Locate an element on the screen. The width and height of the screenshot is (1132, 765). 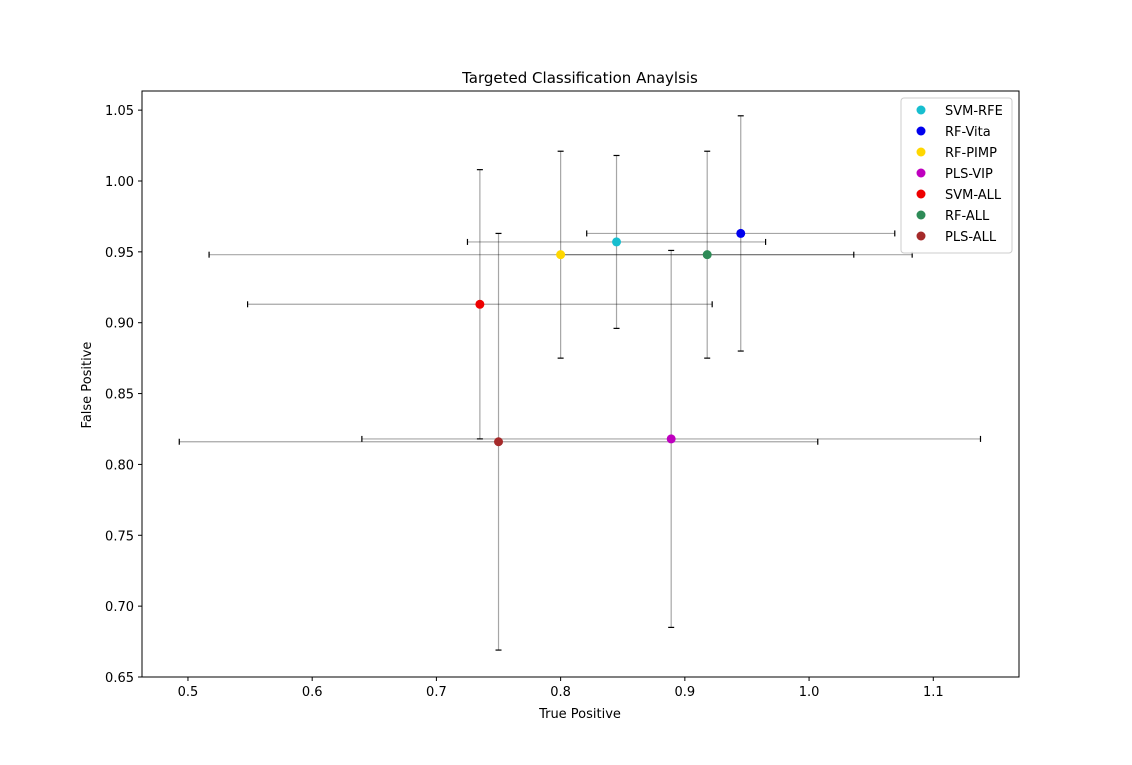
legend-label: PLS-ALL is located at coordinates (971, 237).